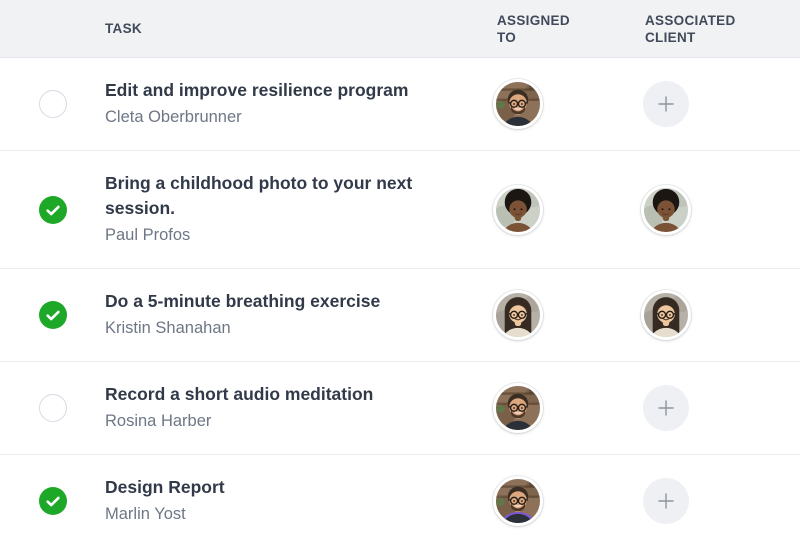 This screenshot has height=537, width=800. I want to click on task-title: Record a short audio meditation, so click(239, 394).